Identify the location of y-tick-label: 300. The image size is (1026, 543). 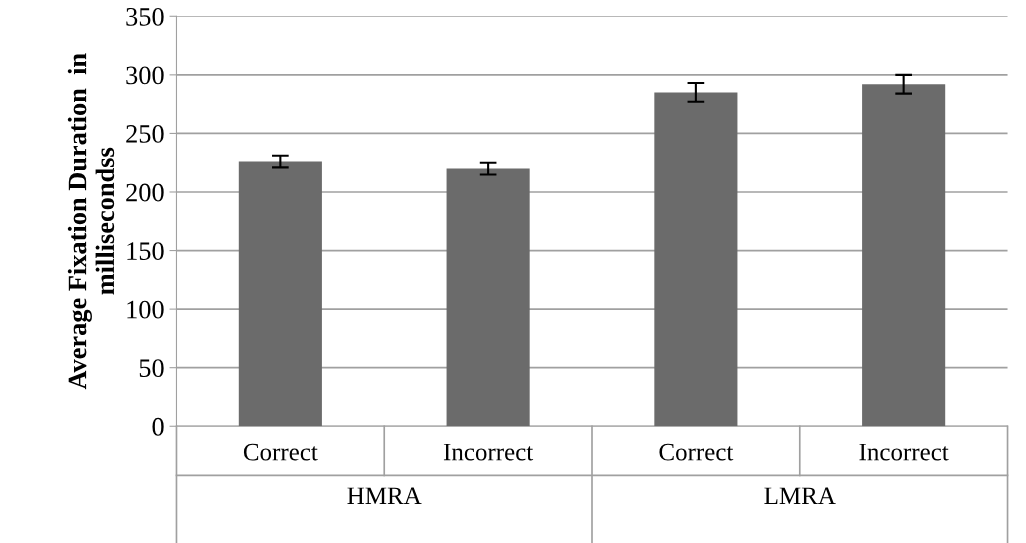
(145, 75).